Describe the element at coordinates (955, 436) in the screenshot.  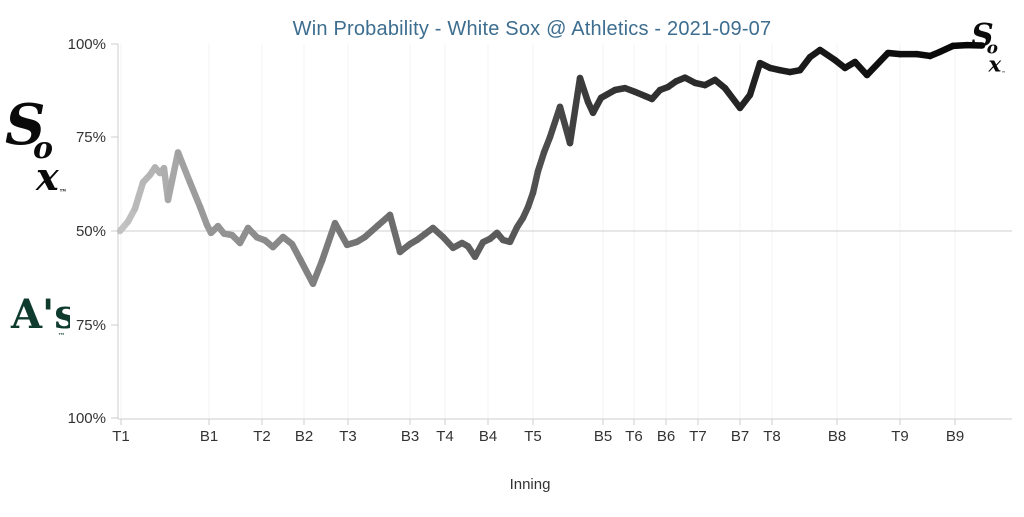
I see `x-axis-tick-label: B9` at that location.